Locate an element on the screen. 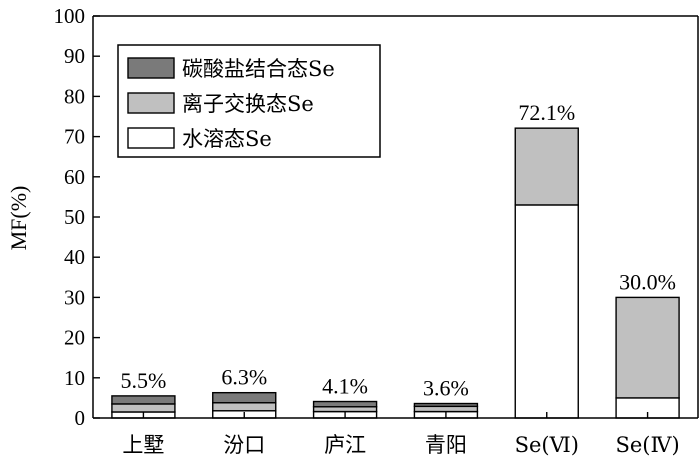 This screenshot has width=700, height=470. x-tick-label-1: 汾口 is located at coordinates (244, 445).